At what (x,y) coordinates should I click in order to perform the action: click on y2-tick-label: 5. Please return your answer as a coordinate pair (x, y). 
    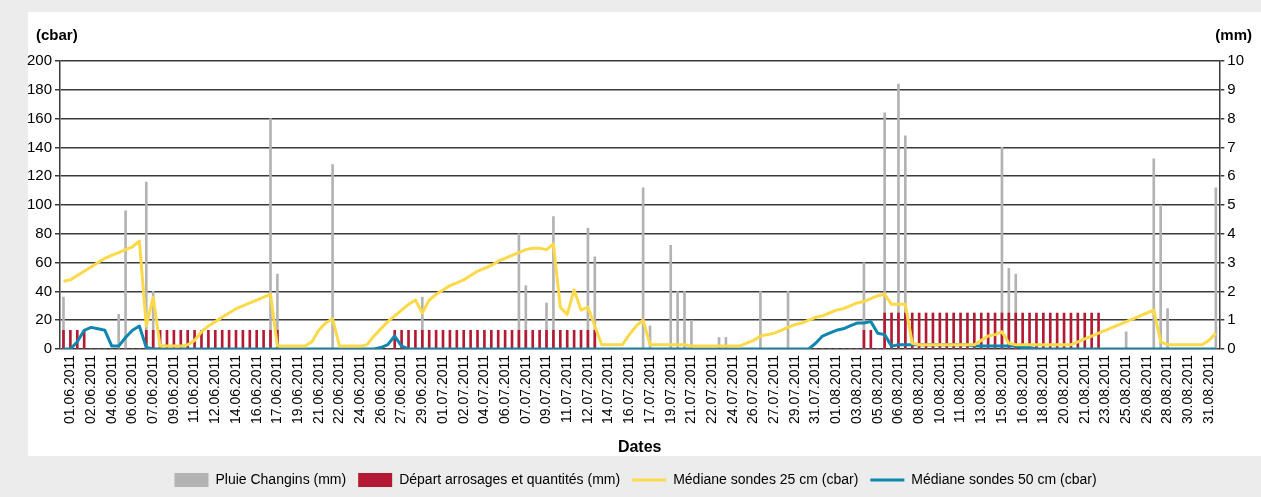
    Looking at the image, I should click on (1231, 204).